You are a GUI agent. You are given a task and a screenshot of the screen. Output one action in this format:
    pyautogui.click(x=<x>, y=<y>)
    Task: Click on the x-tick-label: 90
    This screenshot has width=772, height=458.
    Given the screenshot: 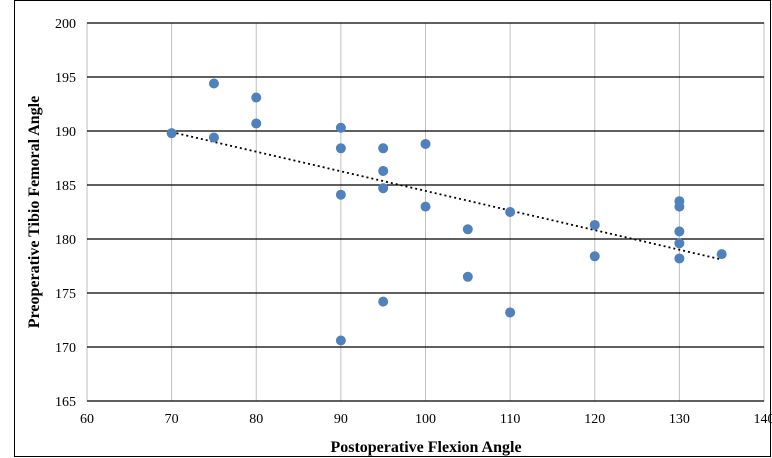 What is the action you would take?
    pyautogui.click(x=341, y=419)
    